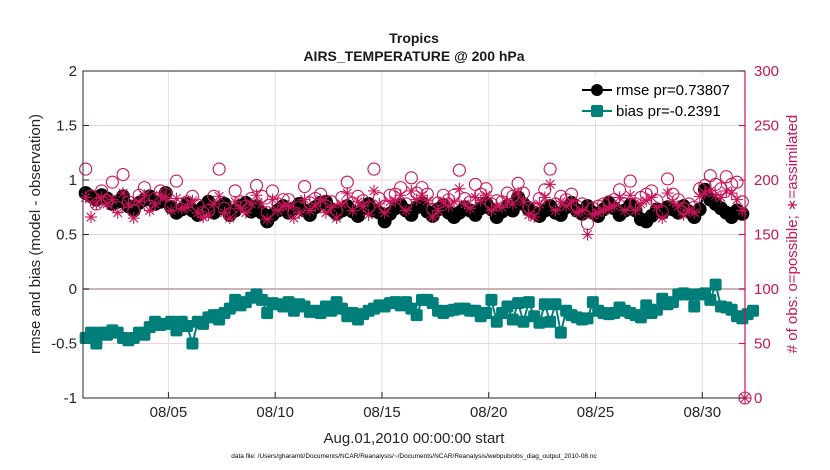 Image resolution: width=830 pixels, height=470 pixels. Describe the element at coordinates (73, 289) in the screenshot. I see `y-tick-label-left: 0` at that location.